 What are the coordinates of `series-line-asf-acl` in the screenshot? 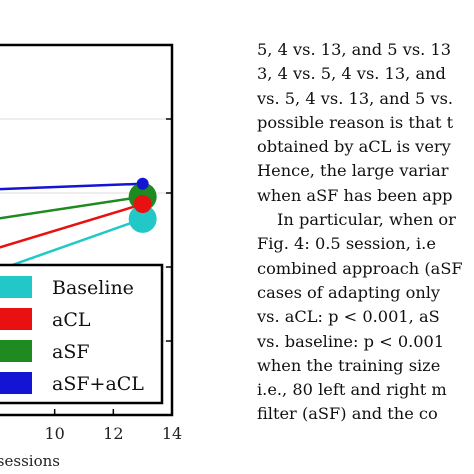 It's located at (71, 186).